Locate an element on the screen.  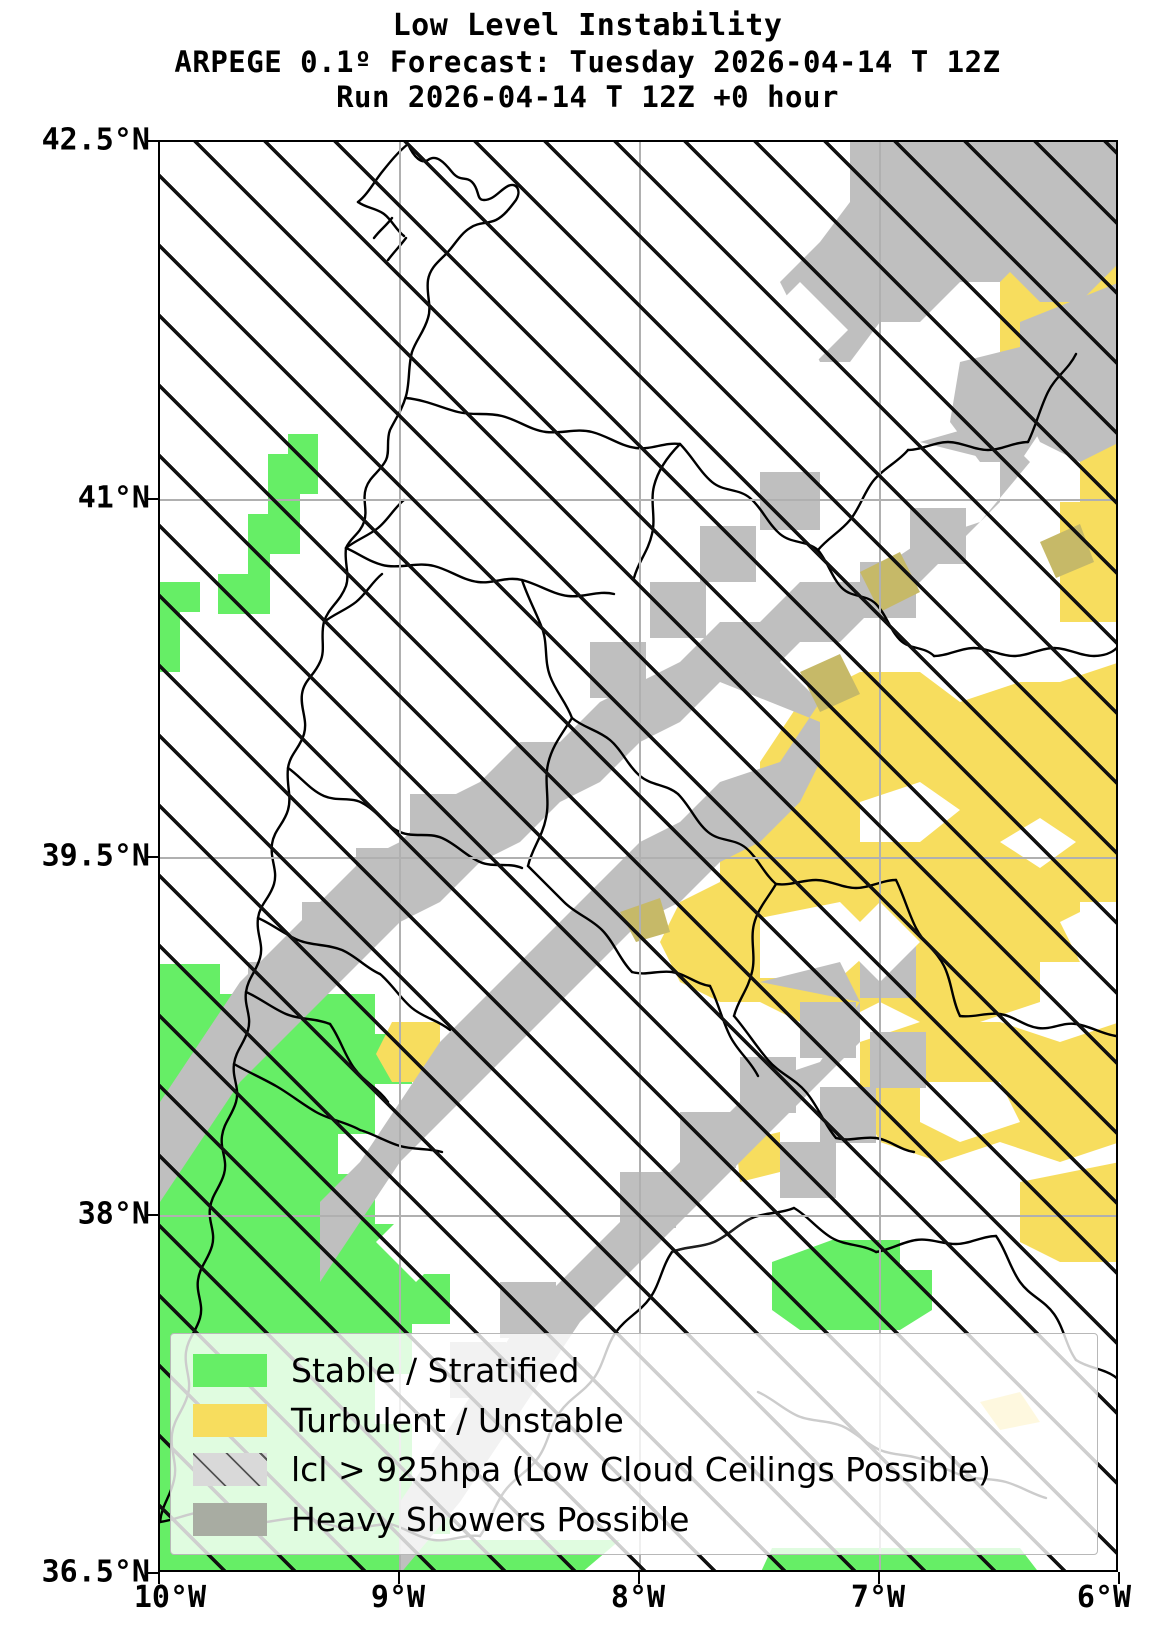
xtick-mark-7w is located at coordinates (879, 1578).